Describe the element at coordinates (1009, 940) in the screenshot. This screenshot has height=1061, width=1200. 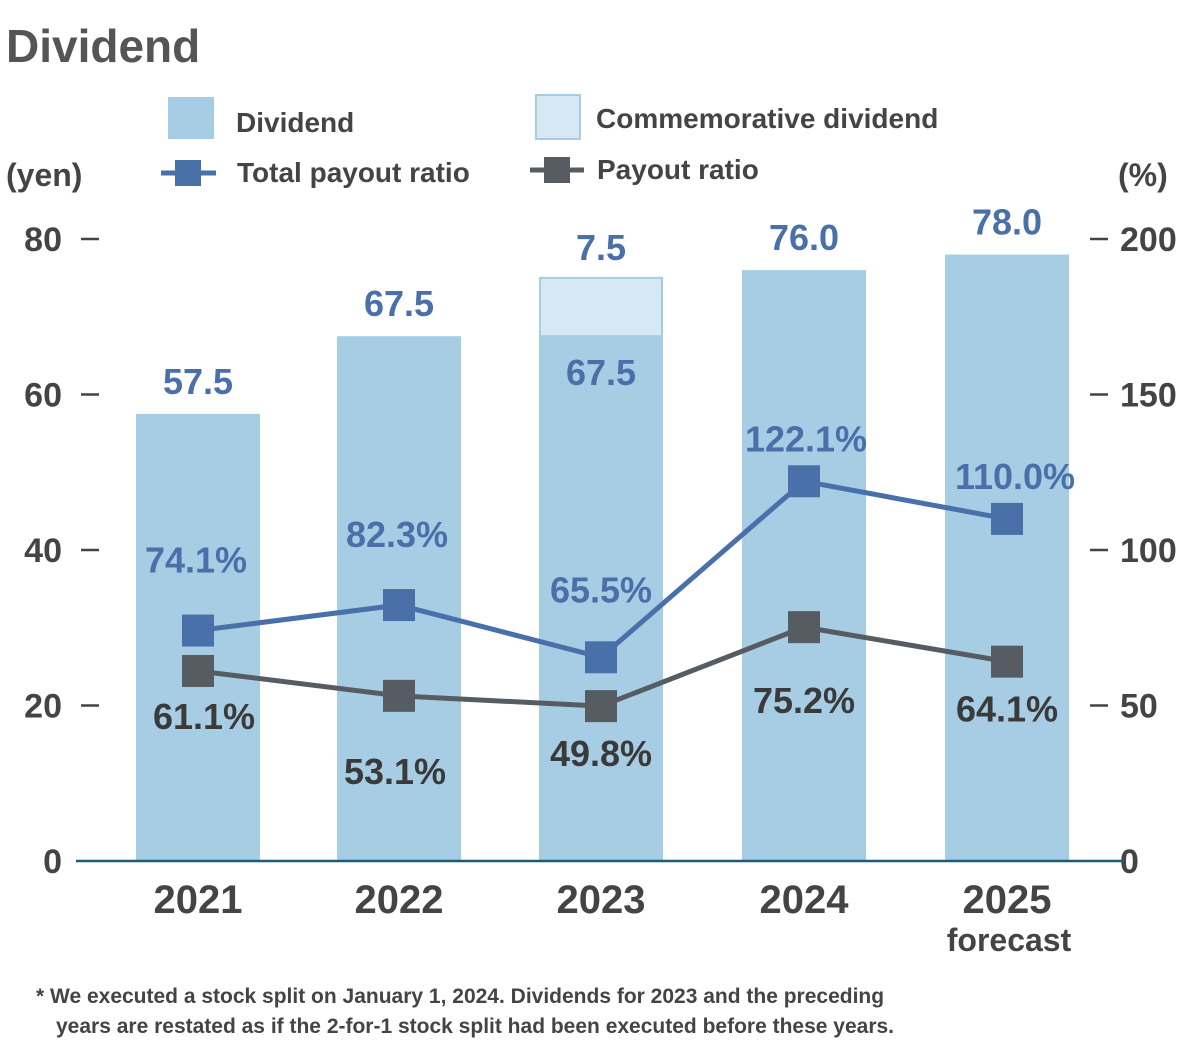
I see `category-sublabel: forecast` at that location.